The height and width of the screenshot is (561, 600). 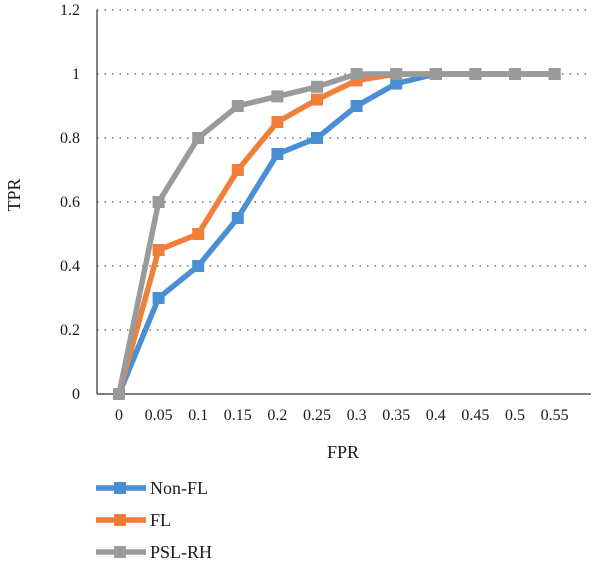 What do you see at coordinates (515, 415) in the screenshot?
I see `x-tick-label: 0.5` at bounding box center [515, 415].